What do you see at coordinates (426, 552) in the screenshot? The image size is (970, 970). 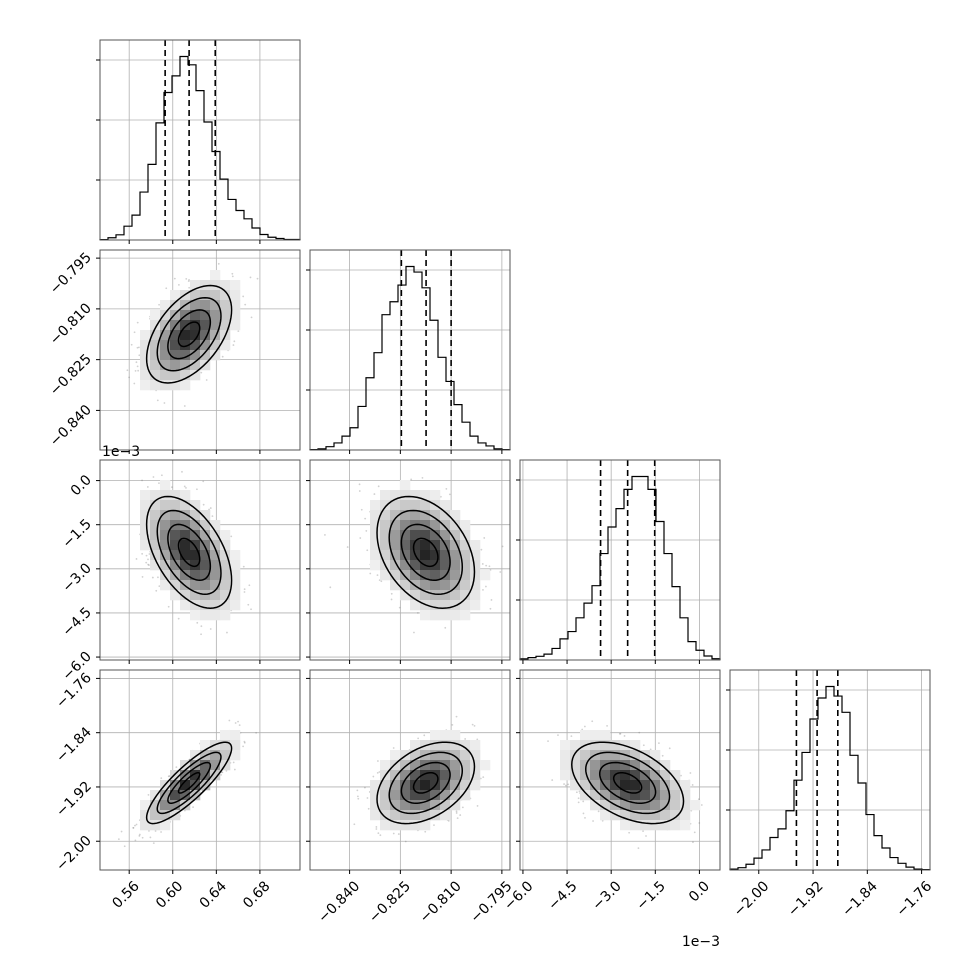 I see `contour-line` at bounding box center [426, 552].